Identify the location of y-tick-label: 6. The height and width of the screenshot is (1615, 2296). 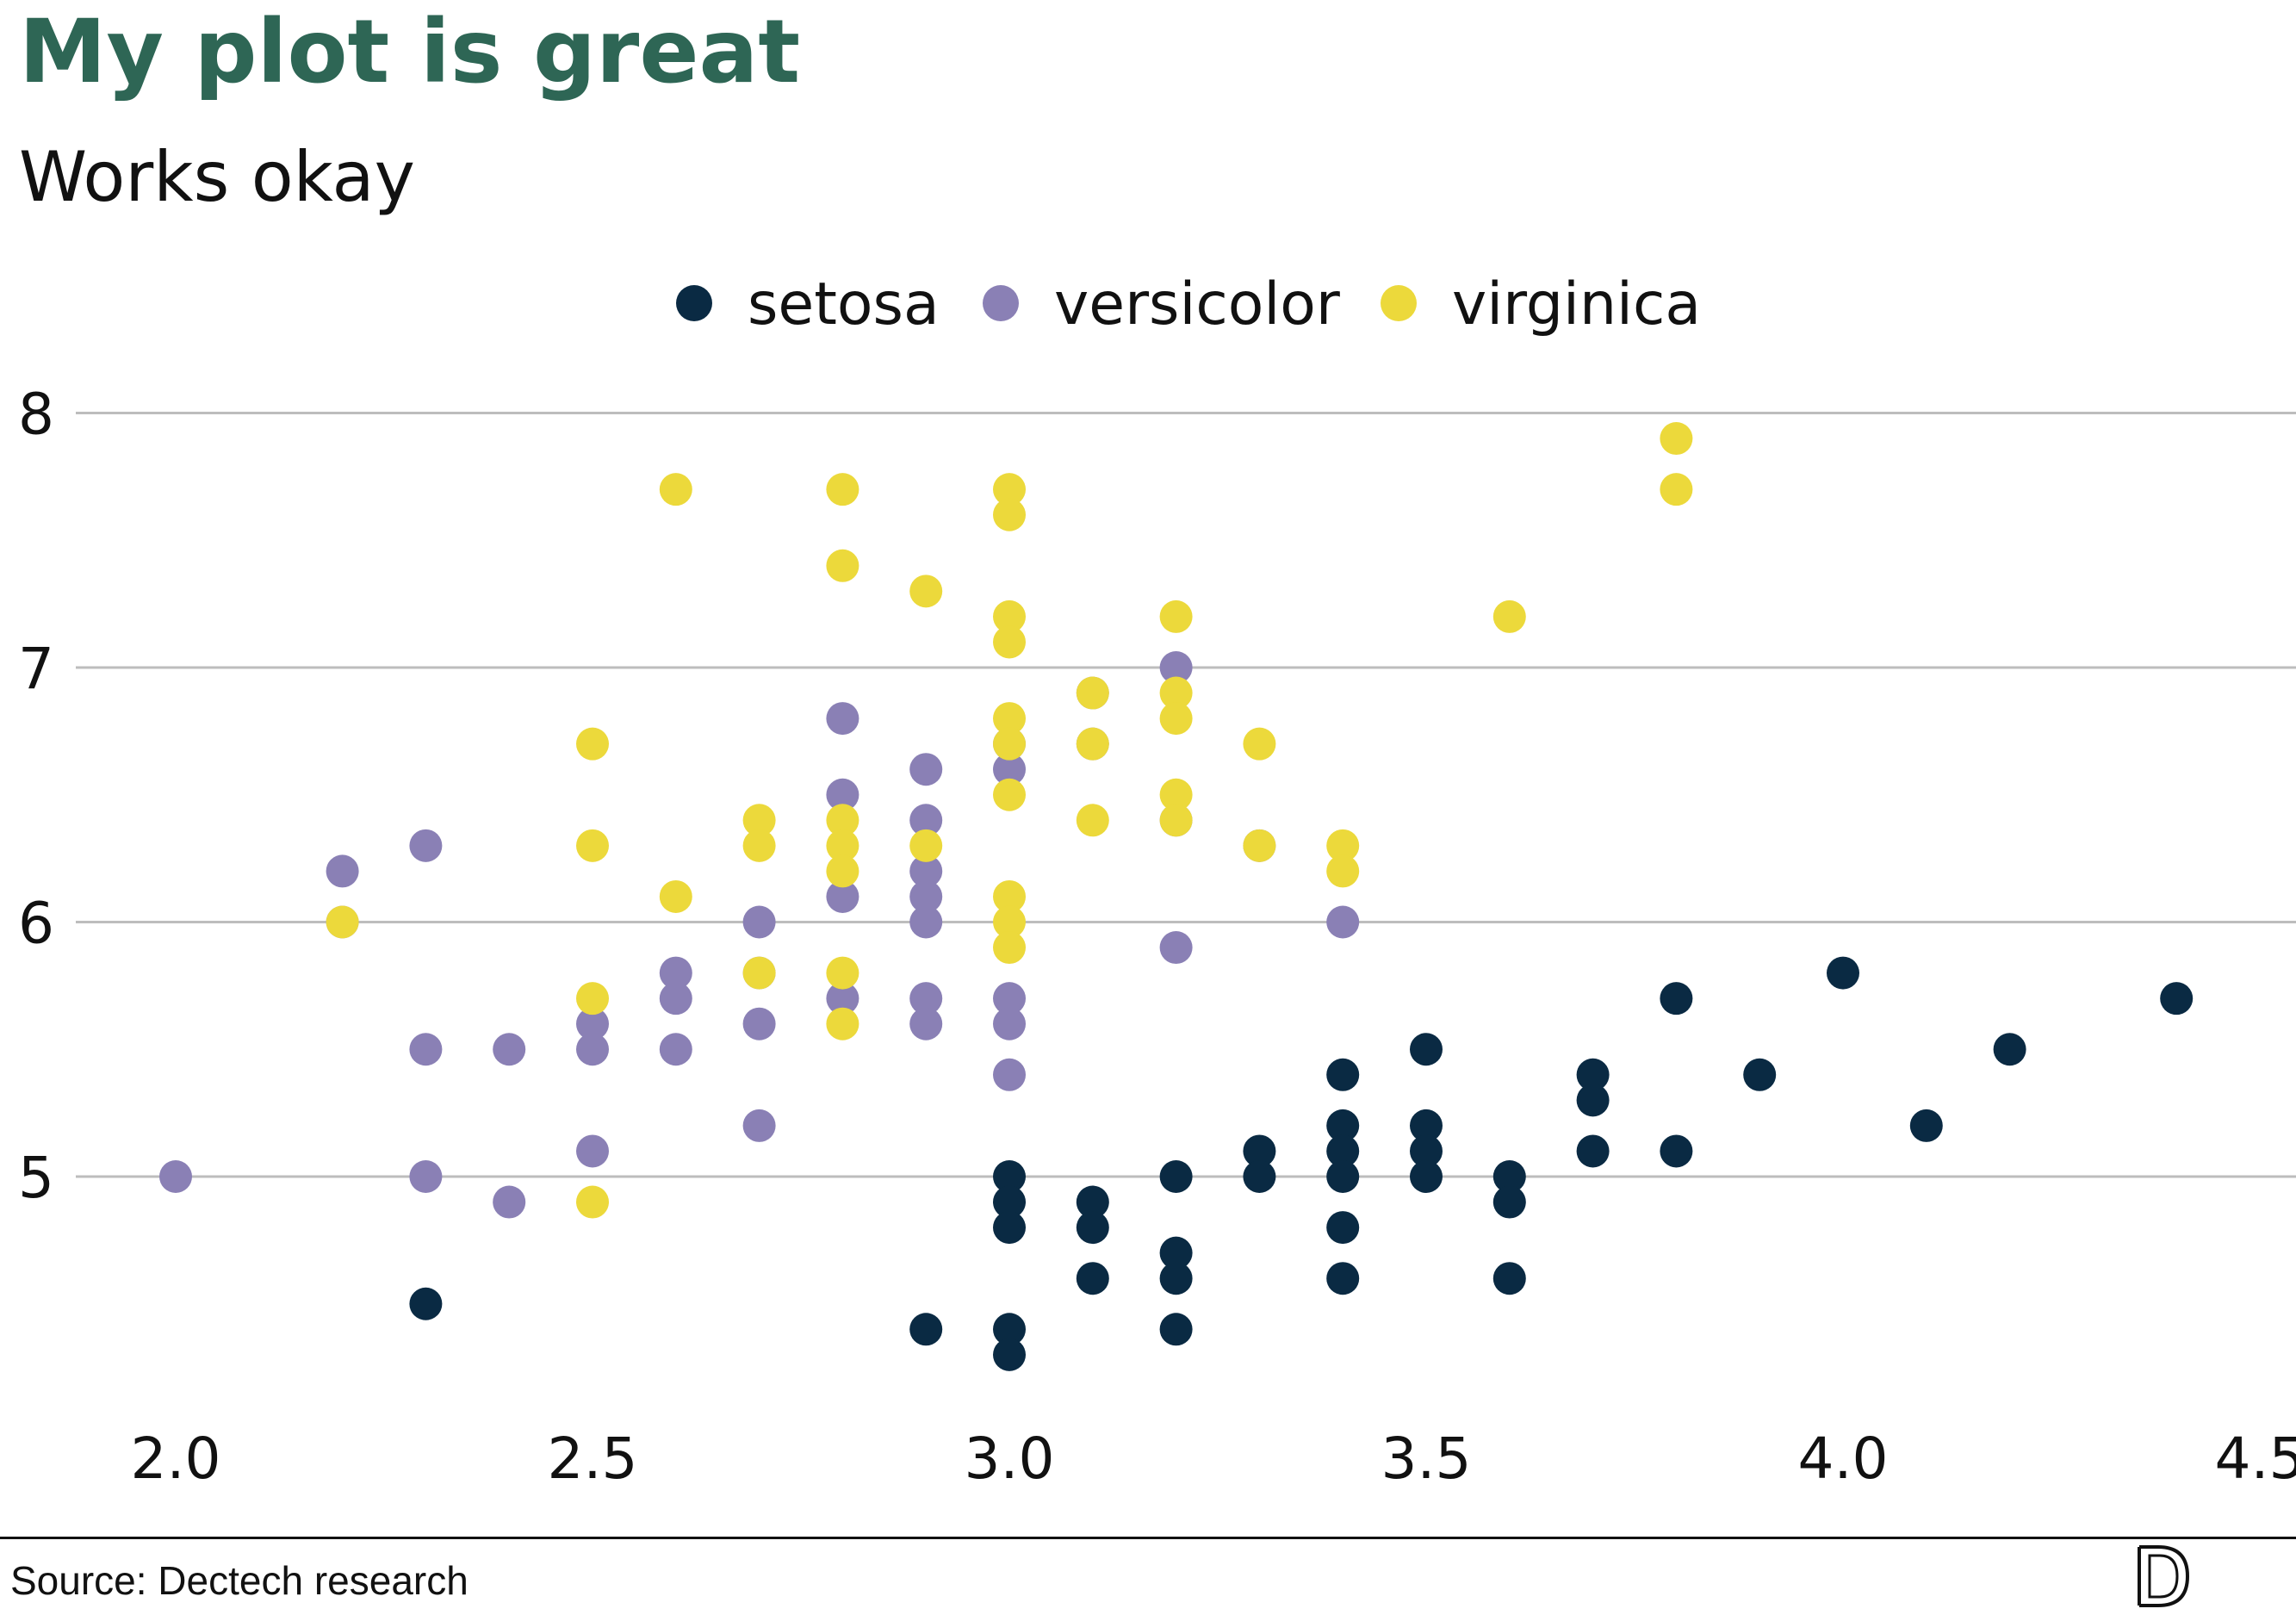
(36, 924).